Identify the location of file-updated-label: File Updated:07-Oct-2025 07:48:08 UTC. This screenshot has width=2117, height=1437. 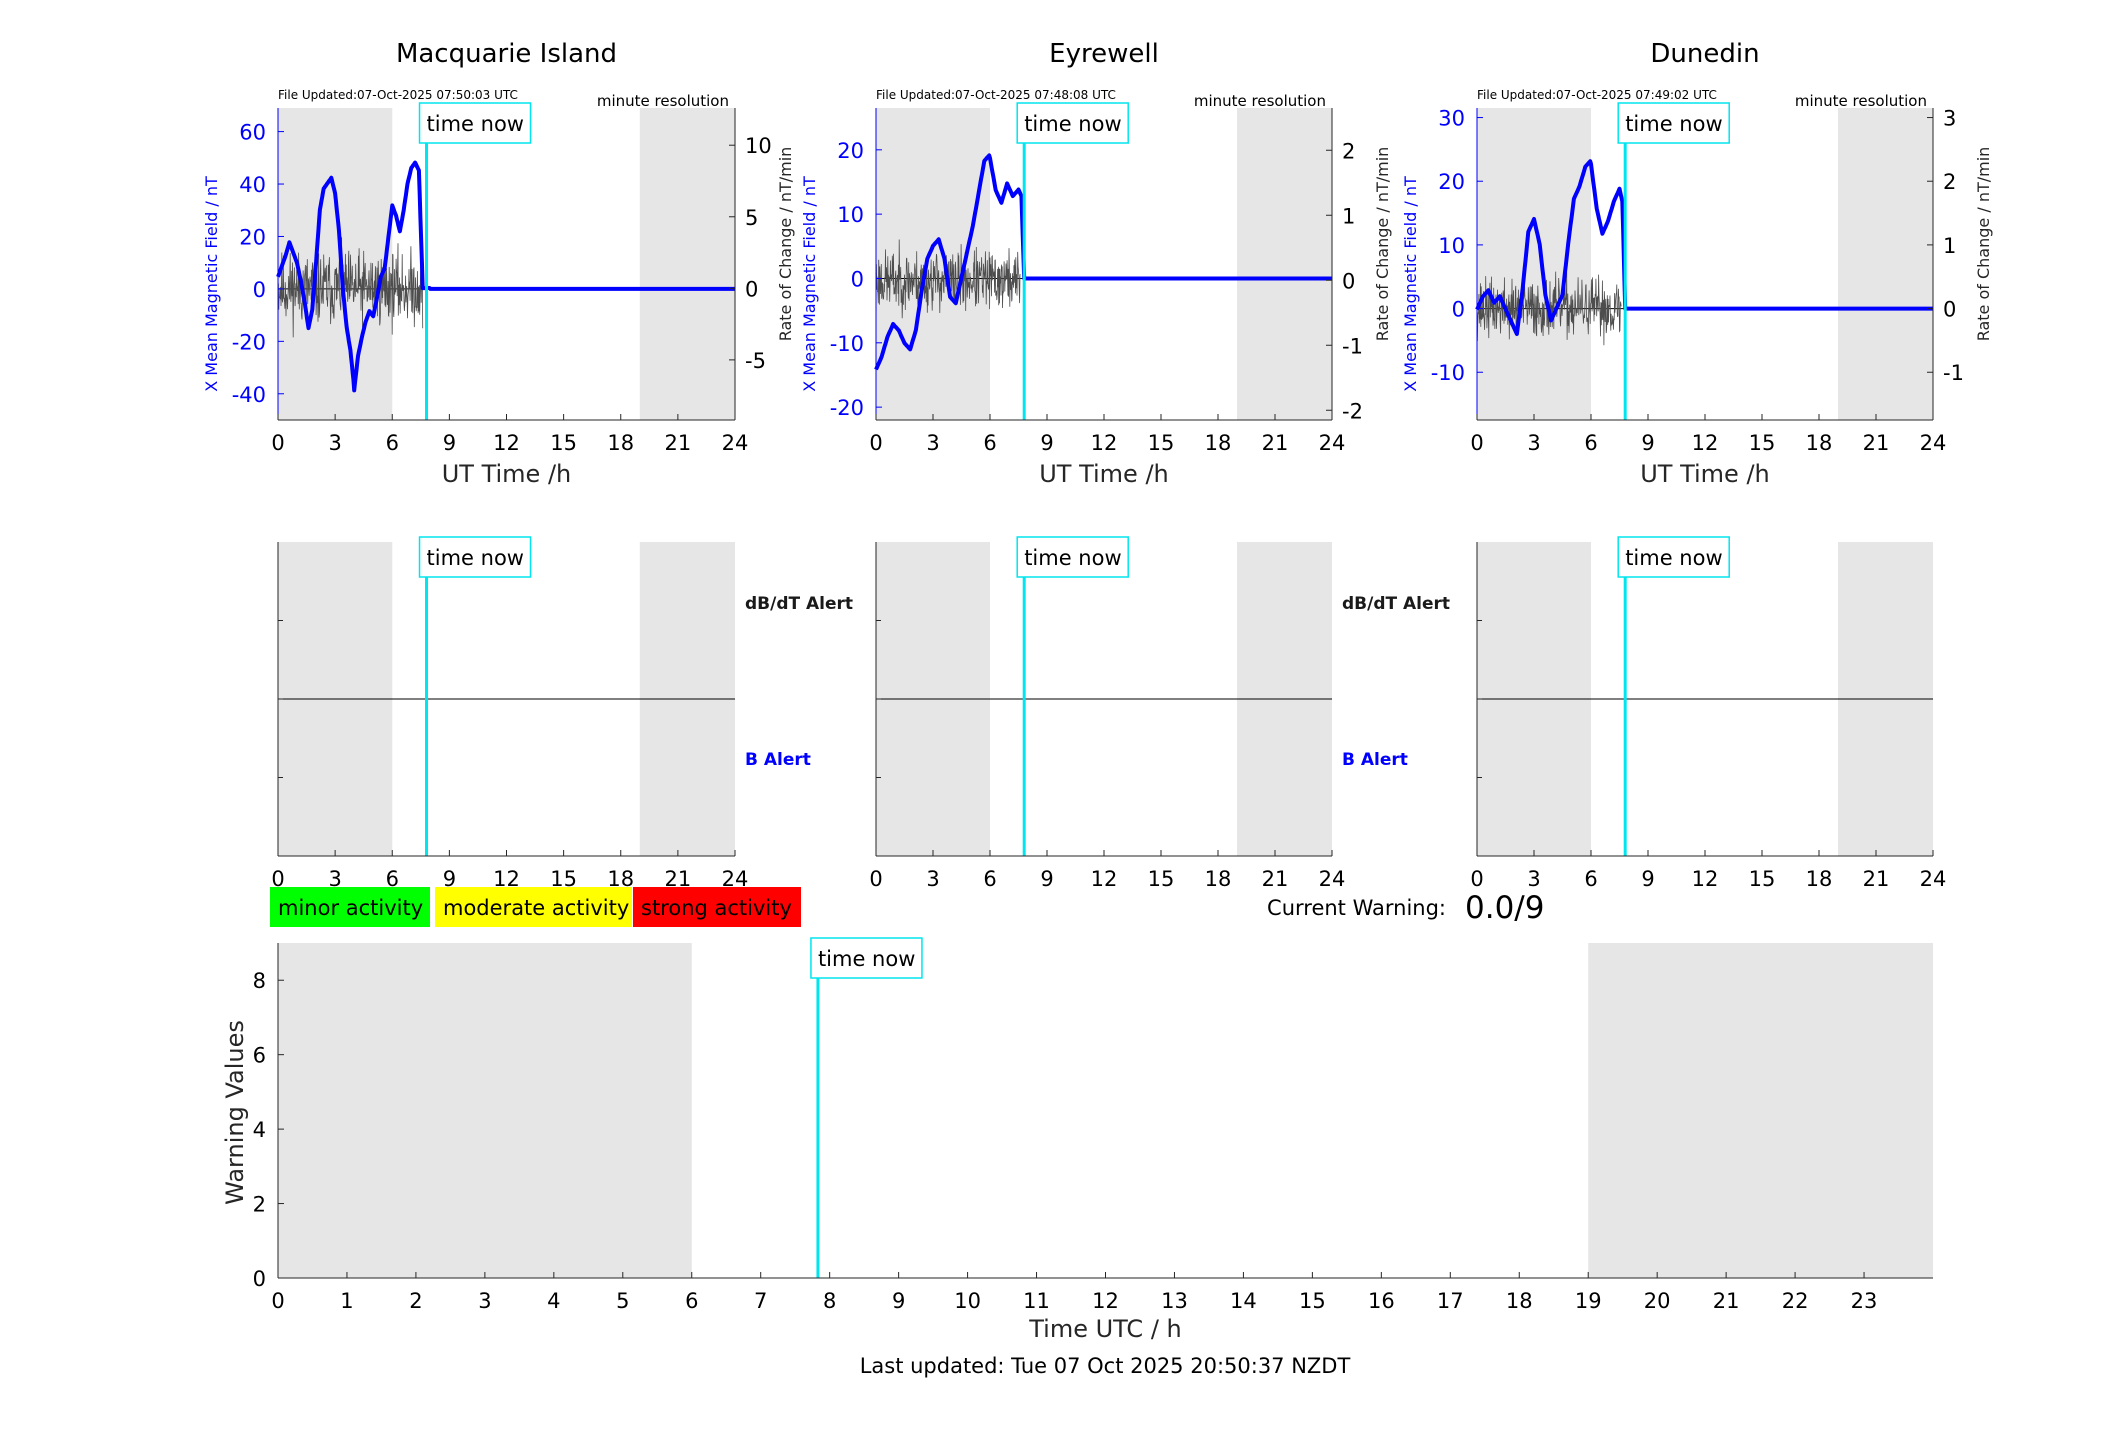
(996, 95).